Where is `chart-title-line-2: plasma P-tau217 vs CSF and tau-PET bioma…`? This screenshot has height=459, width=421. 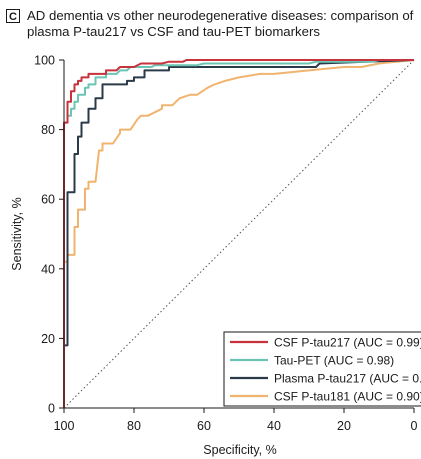 chart-title-line-2: plasma P-tau217 vs CSF and tau-PET bioma… is located at coordinates (173, 31).